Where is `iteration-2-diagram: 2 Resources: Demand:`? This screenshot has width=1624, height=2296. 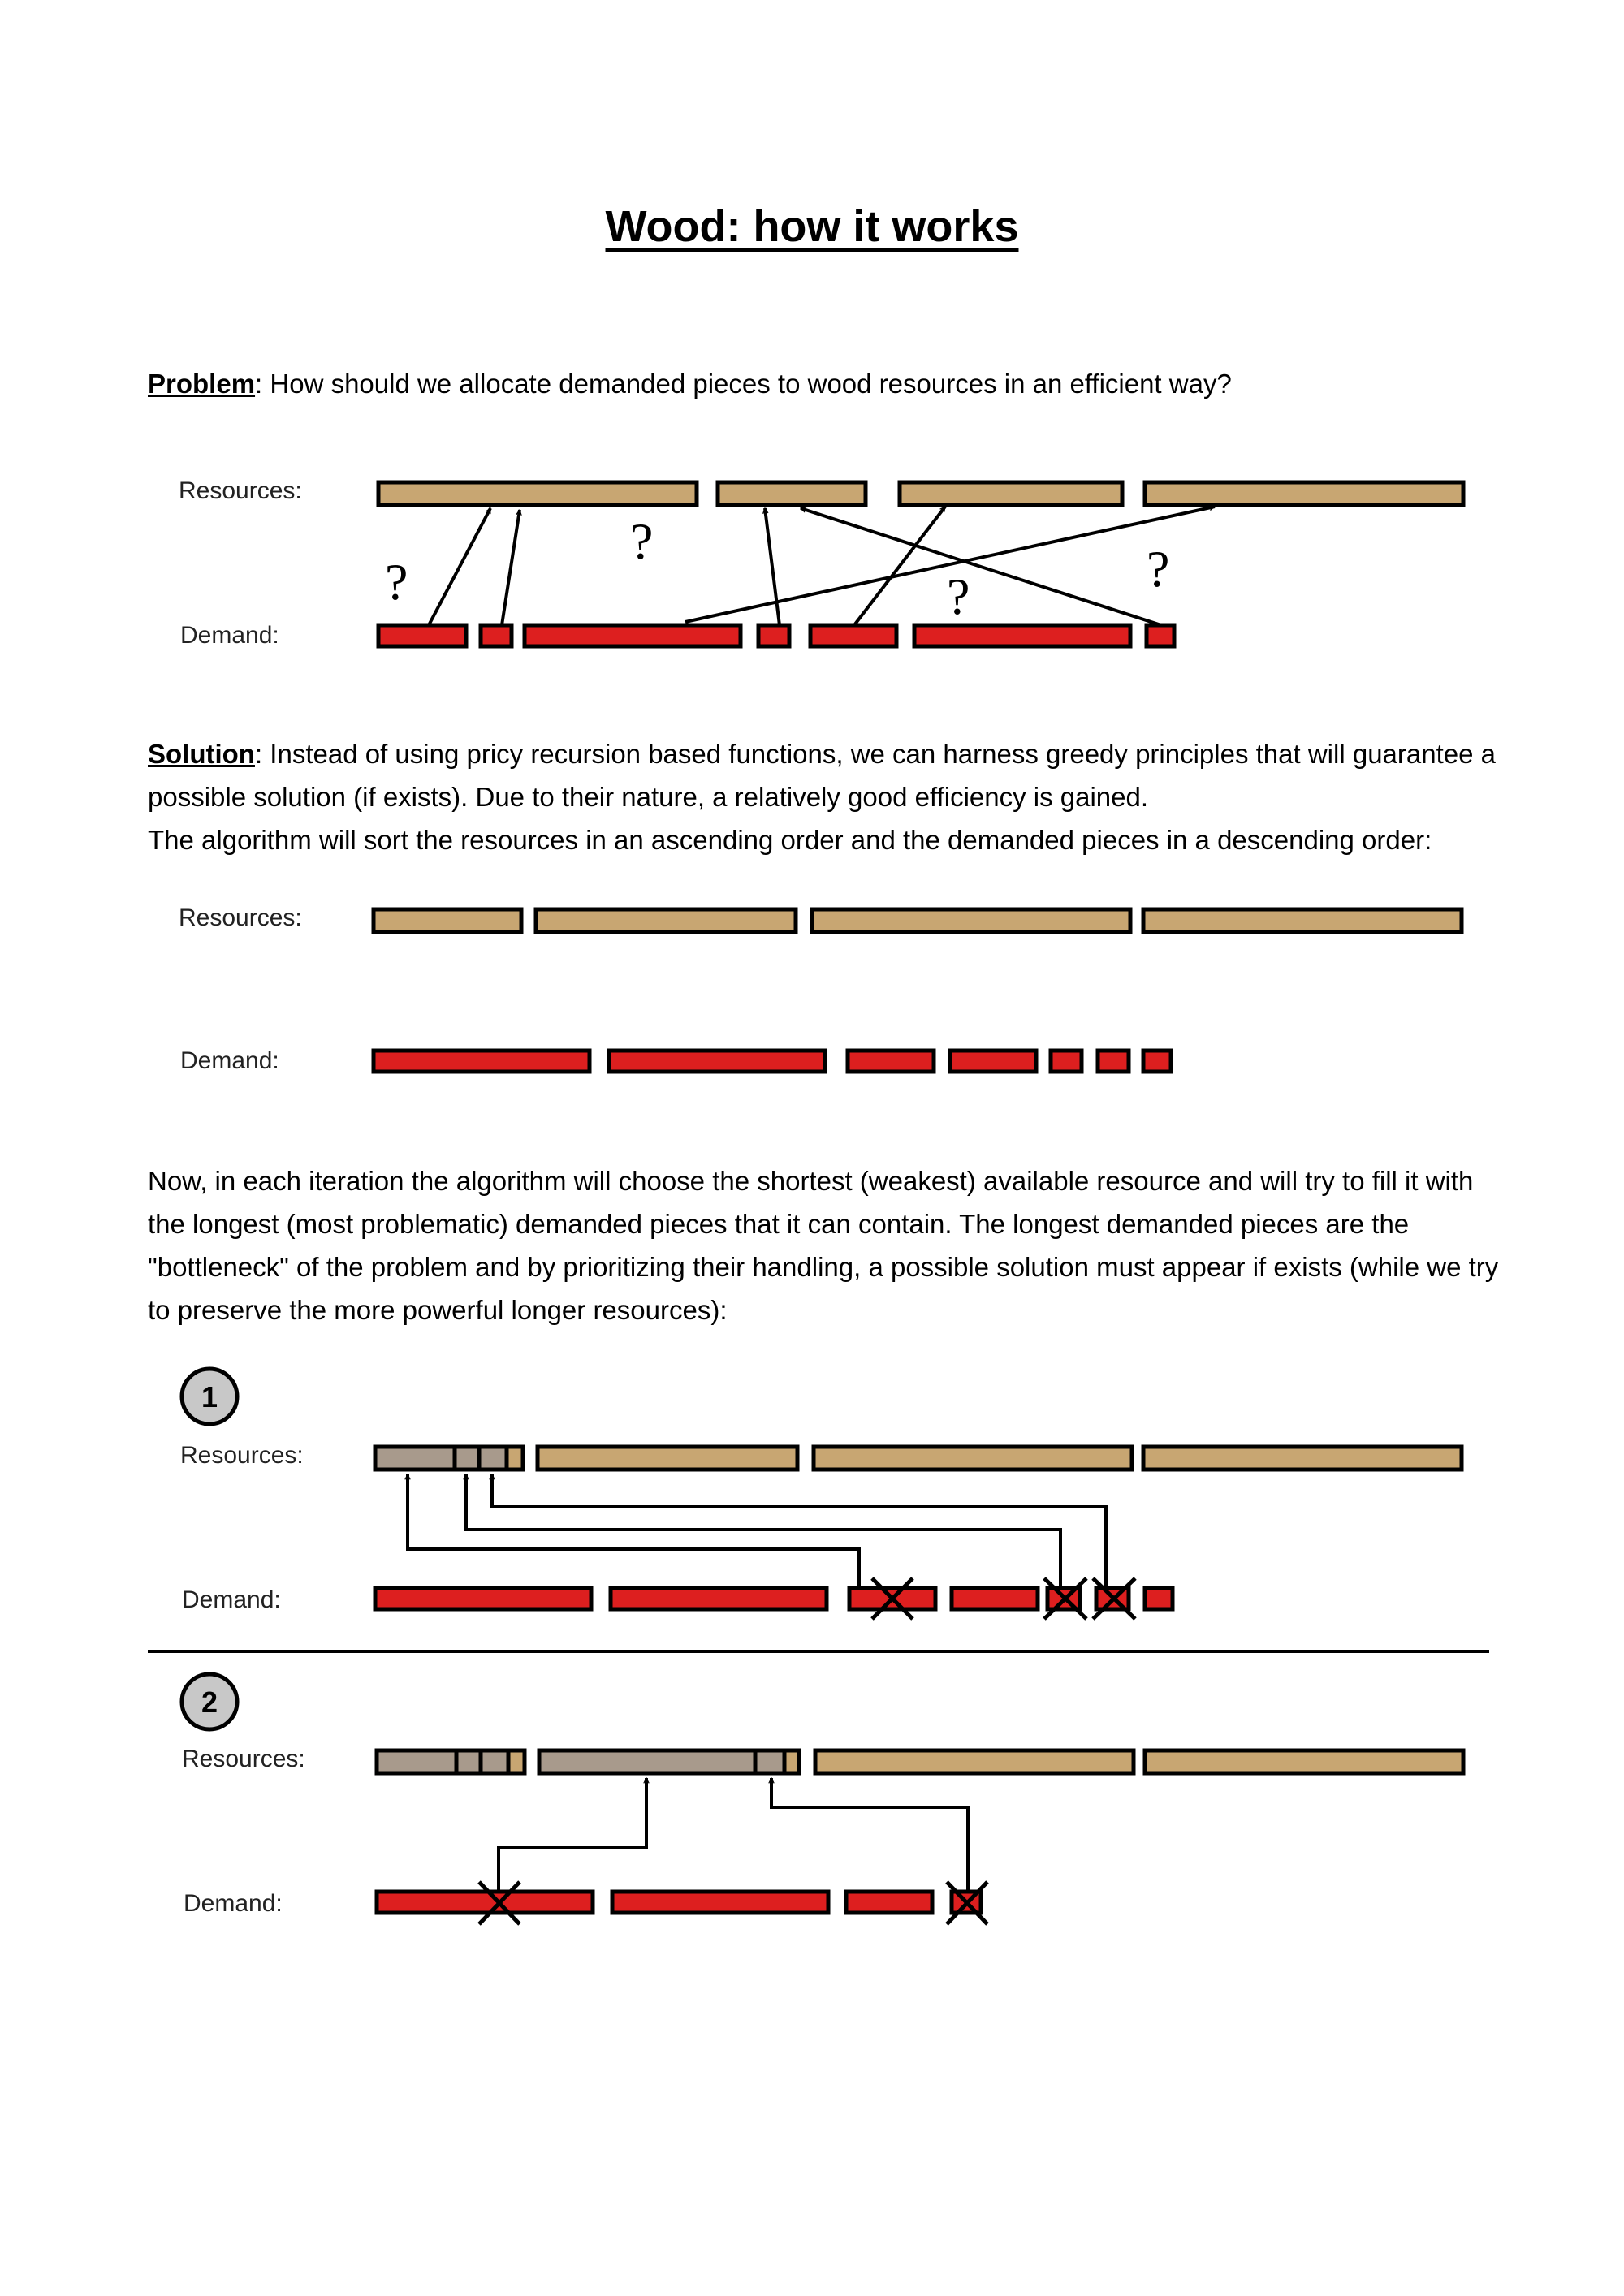
iteration-2-diagram: 2 Resources: Demand: is located at coordinates (823, 1799).